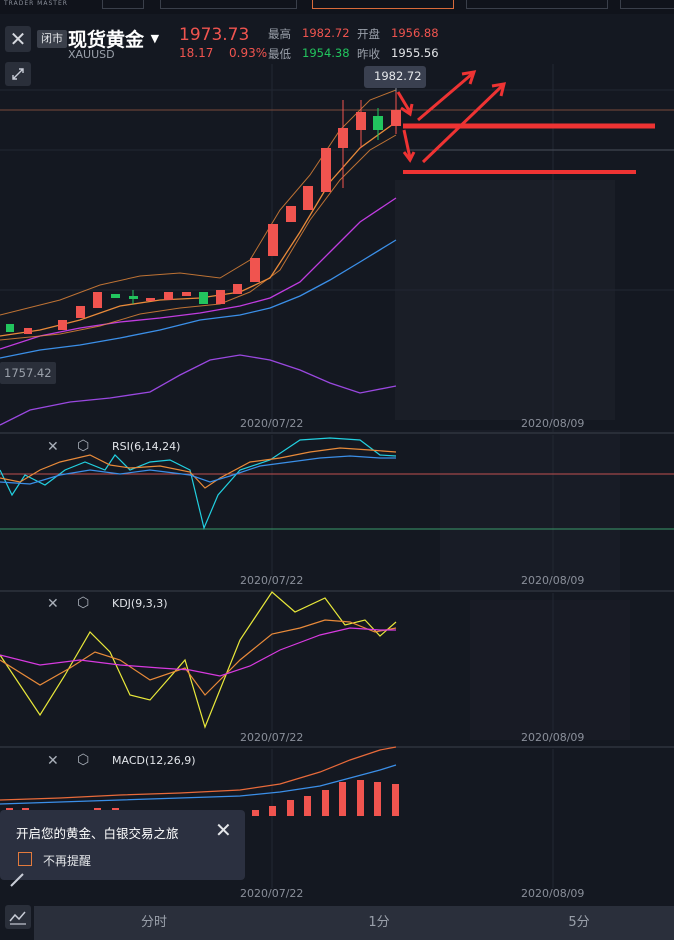 The width and height of the screenshot is (674, 940). I want to click on tab-5min: 5分, so click(579, 922).